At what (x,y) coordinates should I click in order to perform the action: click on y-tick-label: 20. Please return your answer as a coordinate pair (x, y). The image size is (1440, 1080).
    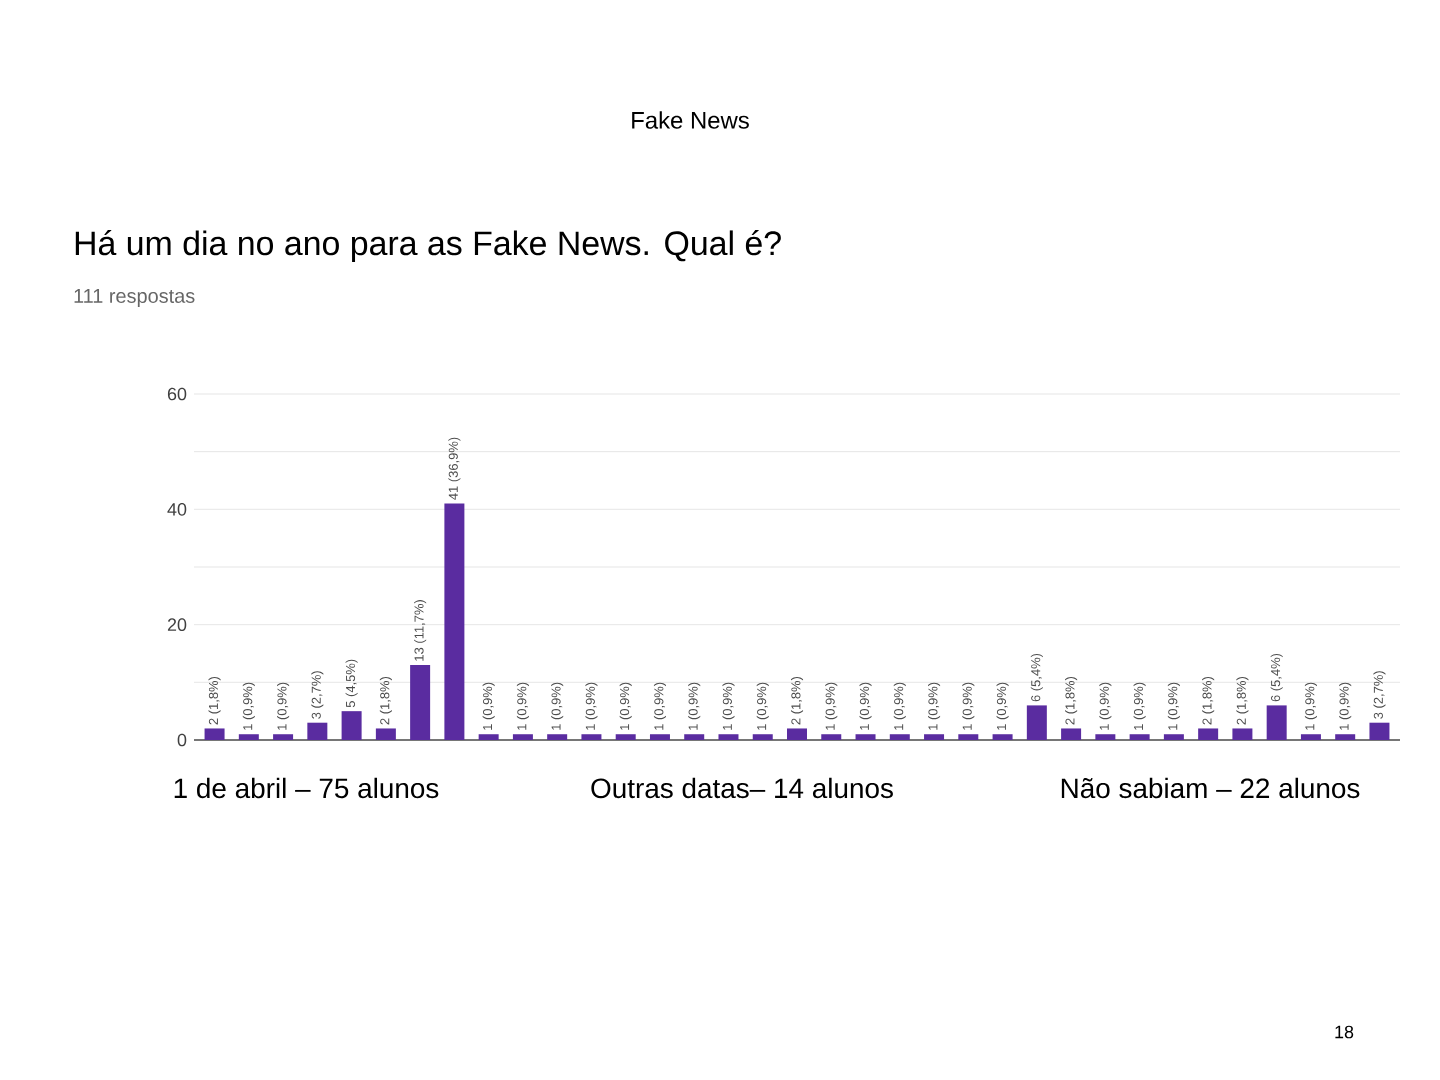
    Looking at the image, I should click on (177, 625).